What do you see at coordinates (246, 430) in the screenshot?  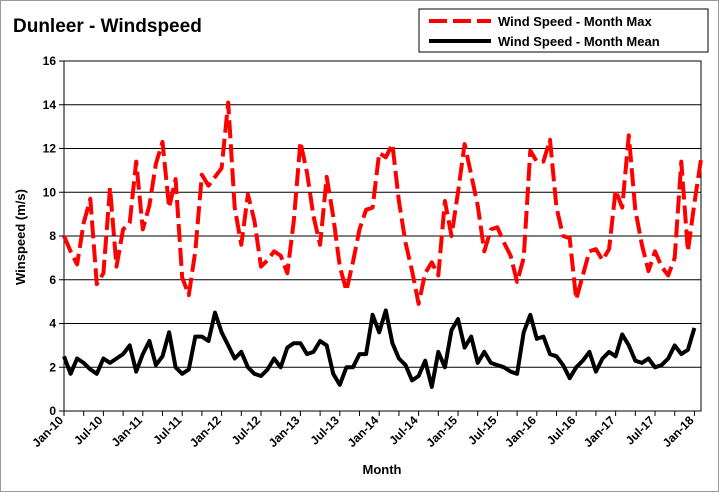 I see `x-tick-label: Jul-12` at bounding box center [246, 430].